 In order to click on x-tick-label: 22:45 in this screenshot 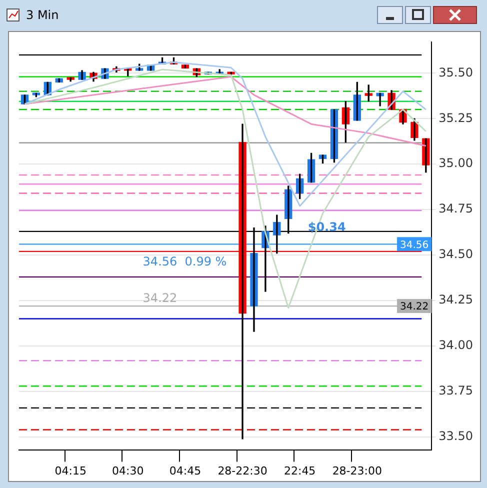, I will do `click(300, 471)`.